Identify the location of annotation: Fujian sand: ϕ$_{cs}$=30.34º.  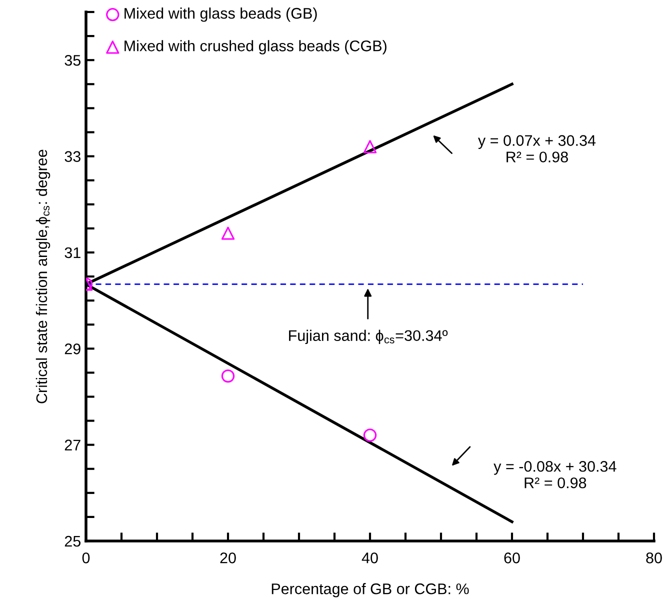
(368, 337).